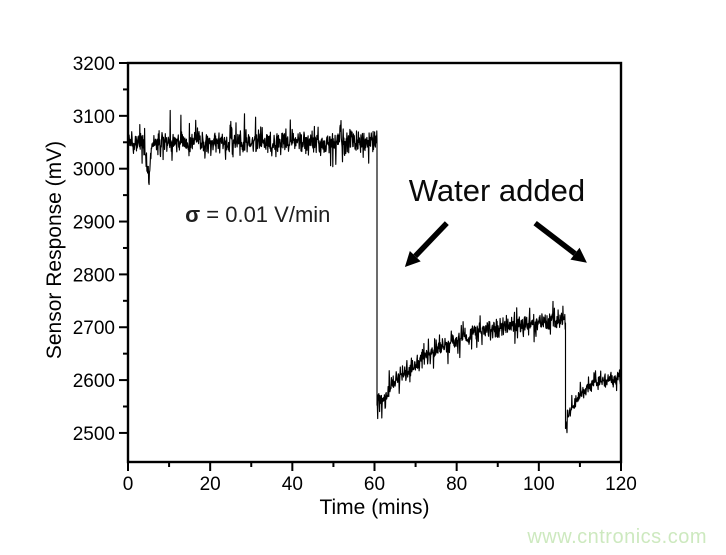 This screenshot has width=726, height=555. Describe the element at coordinates (539, 484) in the screenshot. I see `x-tick-label: 100` at that location.